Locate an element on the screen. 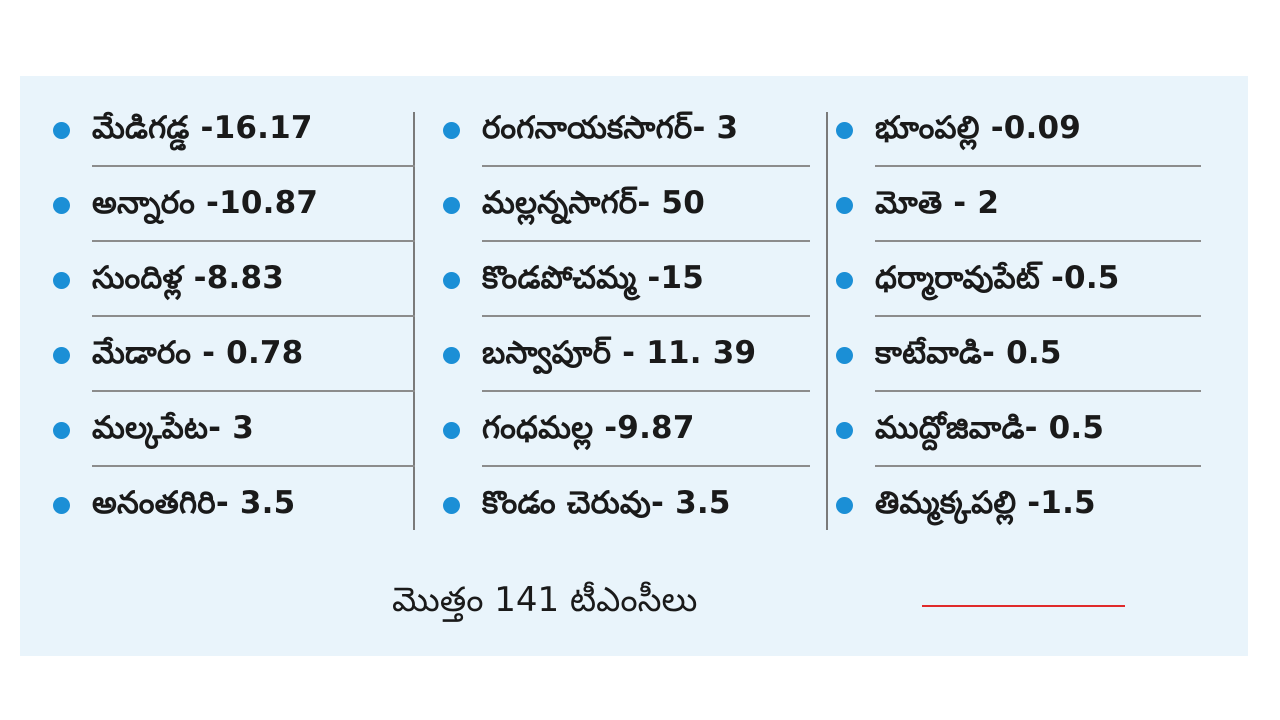 Image resolution: width=1280 pixels, height=720 pixels. reservoir-label: కొండపోచమ్మ -15 is located at coordinates (593, 278).